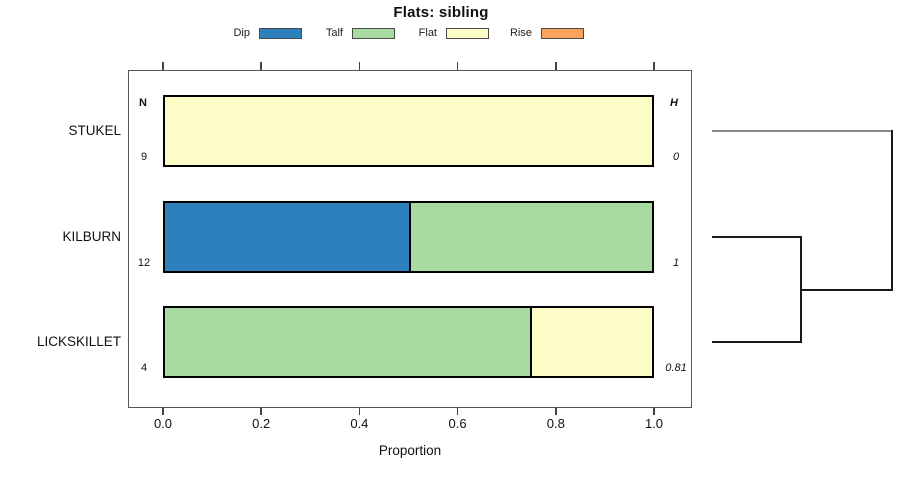 The height and width of the screenshot is (480, 900). What do you see at coordinates (892, 210) in the screenshot?
I see `dendrogram-merge2-vertical` at bounding box center [892, 210].